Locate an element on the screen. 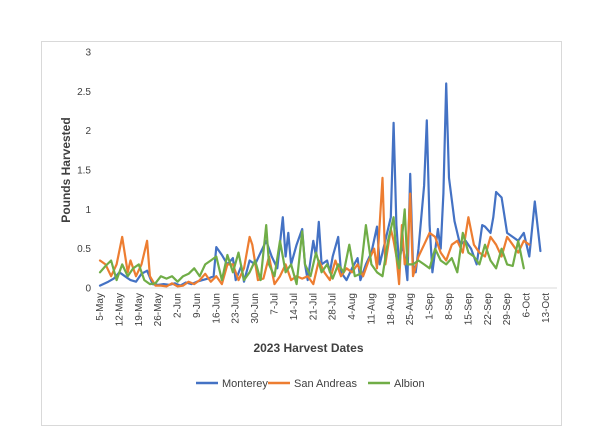  x-tick-label: 11-Aug is located at coordinates (371, 309).